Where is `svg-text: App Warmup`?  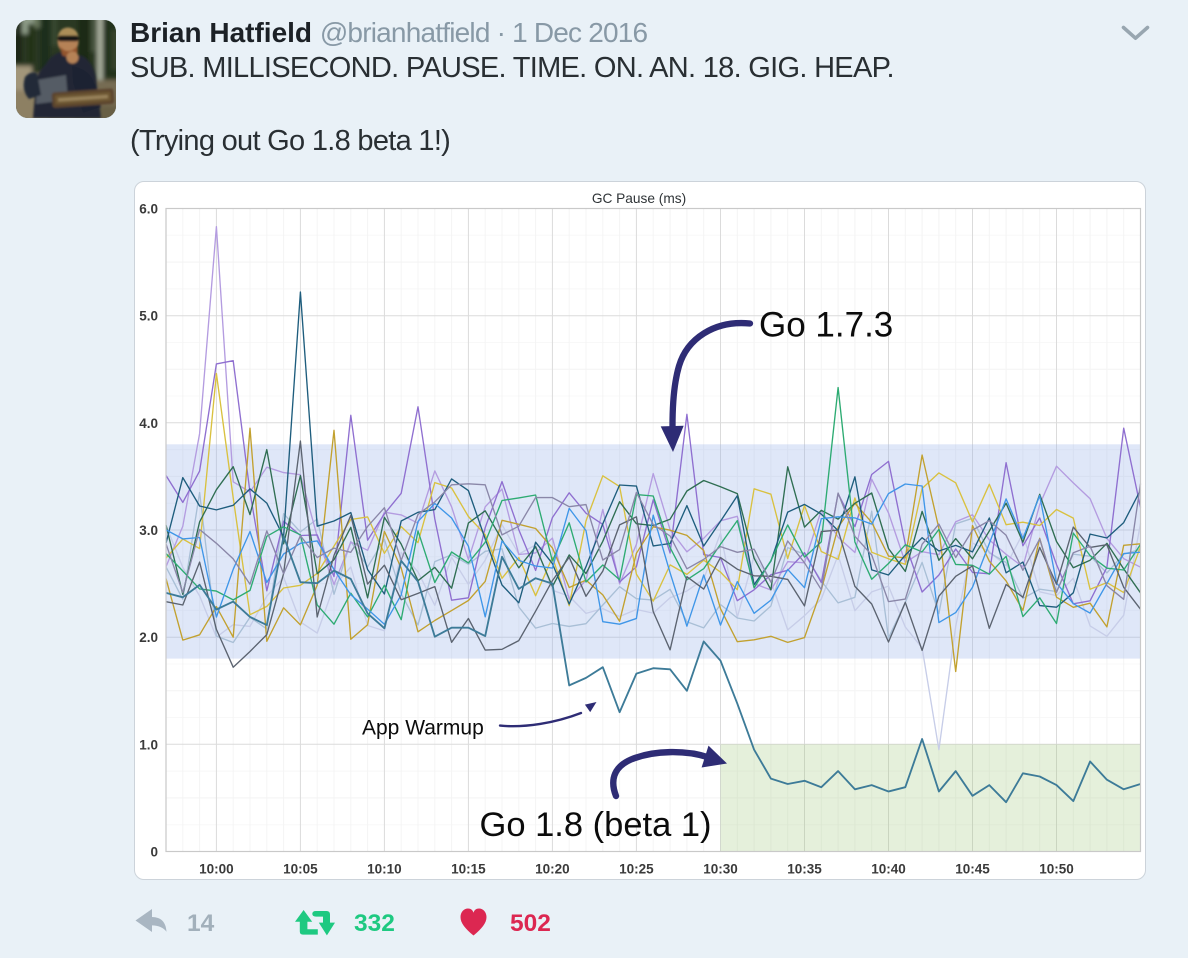 svg-text: App Warmup is located at coordinates (423, 727).